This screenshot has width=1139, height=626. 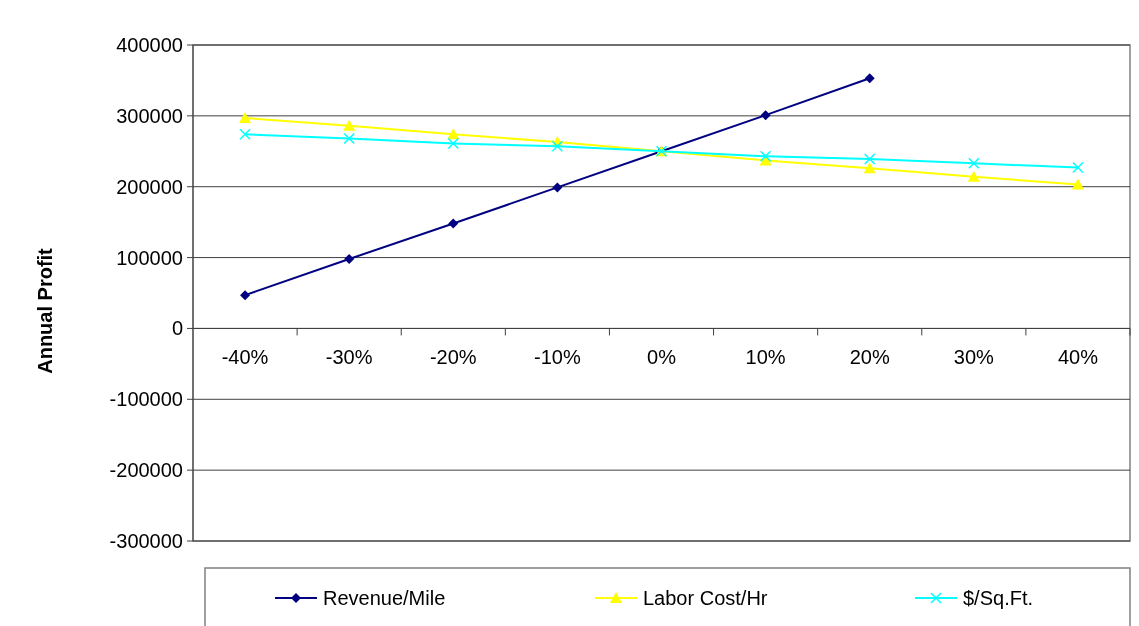 I want to click on x-tick-label: -40%, so click(x=245, y=357).